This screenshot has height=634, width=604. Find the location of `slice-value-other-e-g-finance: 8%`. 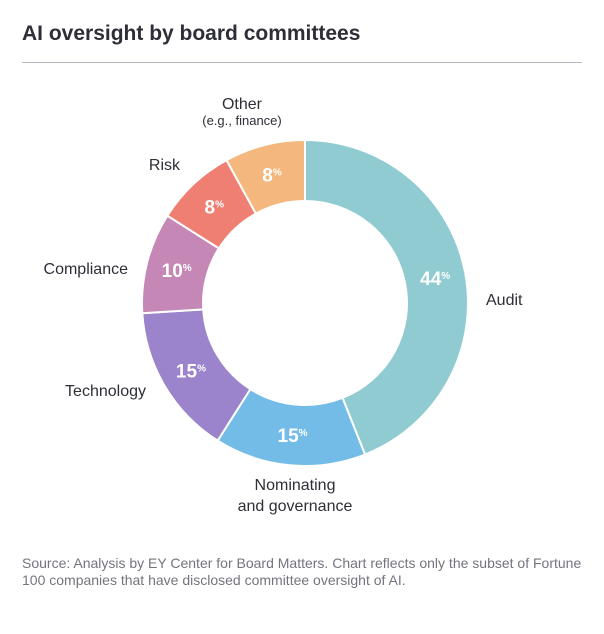

slice-value-other-e-g-finance: 8% is located at coordinates (272, 176).